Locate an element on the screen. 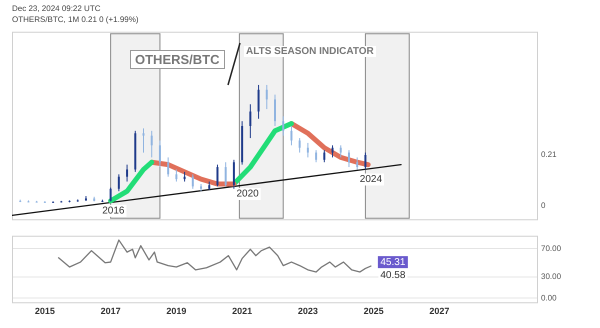 This screenshot has width=600, height=328. y-tick-label: 0.00 is located at coordinates (549, 297).